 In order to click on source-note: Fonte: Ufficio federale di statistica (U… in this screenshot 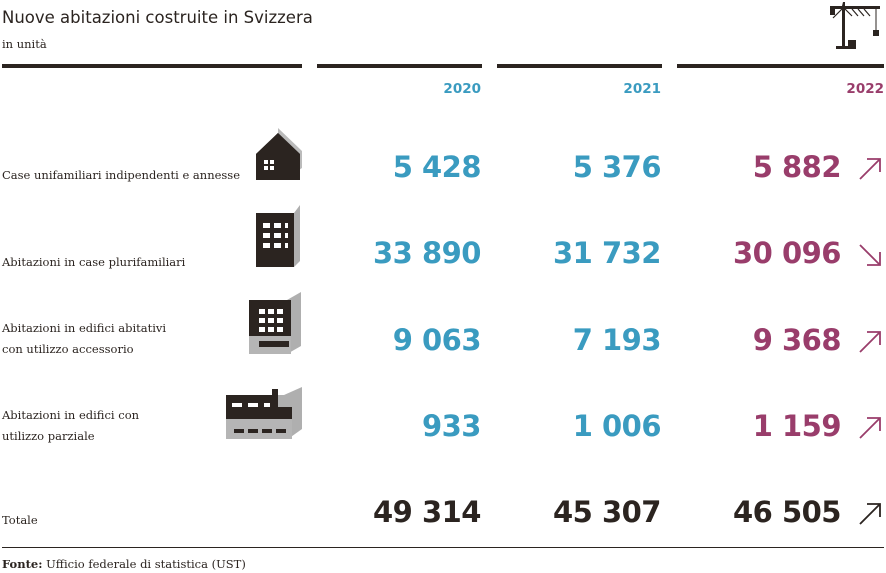, I will do `click(124, 564)`.